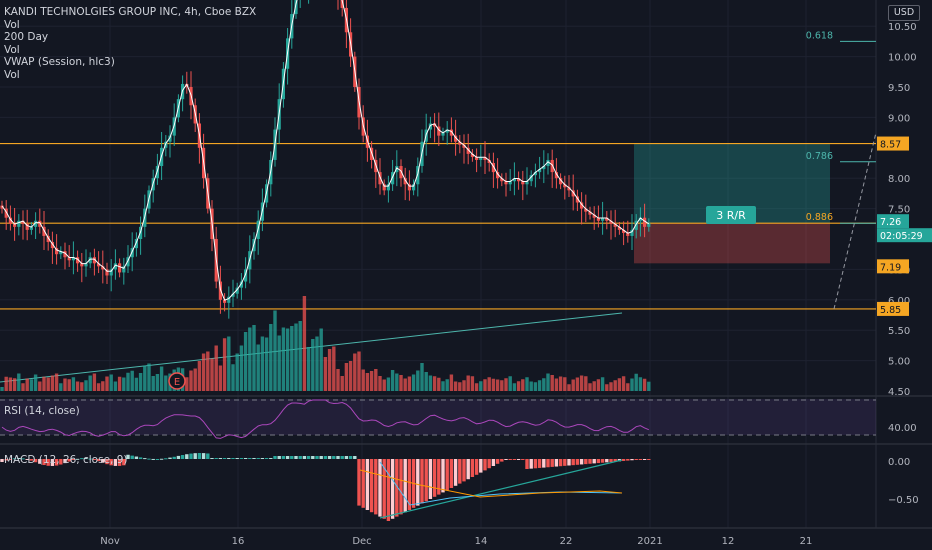 The width and height of the screenshot is (932, 550). I want to click on position-label-box, so click(731, 215).